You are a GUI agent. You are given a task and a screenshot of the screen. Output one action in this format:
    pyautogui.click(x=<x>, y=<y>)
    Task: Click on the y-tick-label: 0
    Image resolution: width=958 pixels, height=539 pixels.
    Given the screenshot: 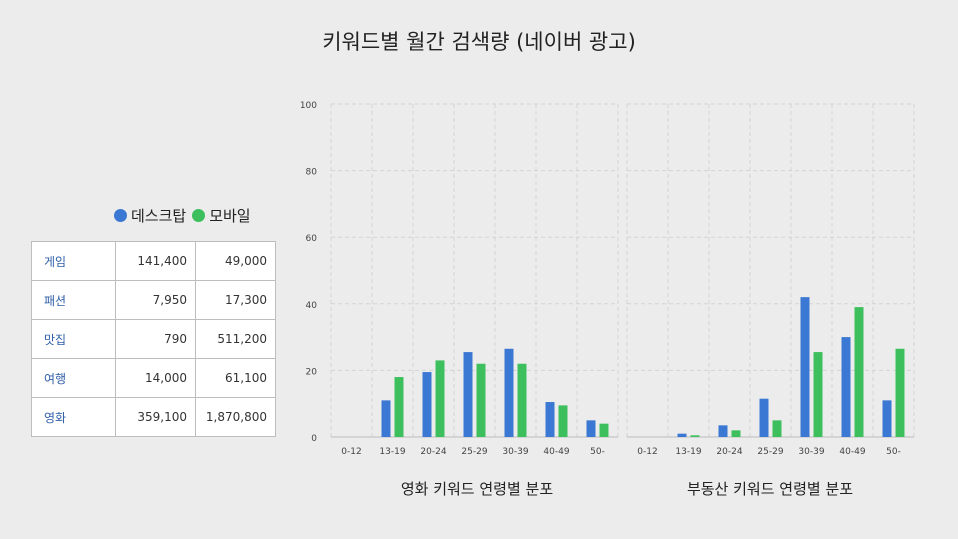 What is the action you would take?
    pyautogui.click(x=314, y=439)
    